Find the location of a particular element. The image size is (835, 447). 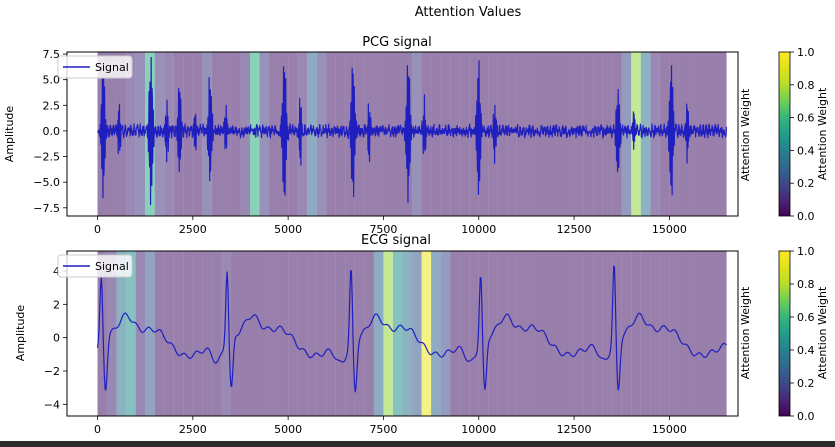

pcg-y-axis-label: Amplitude is located at coordinates (9, 134).